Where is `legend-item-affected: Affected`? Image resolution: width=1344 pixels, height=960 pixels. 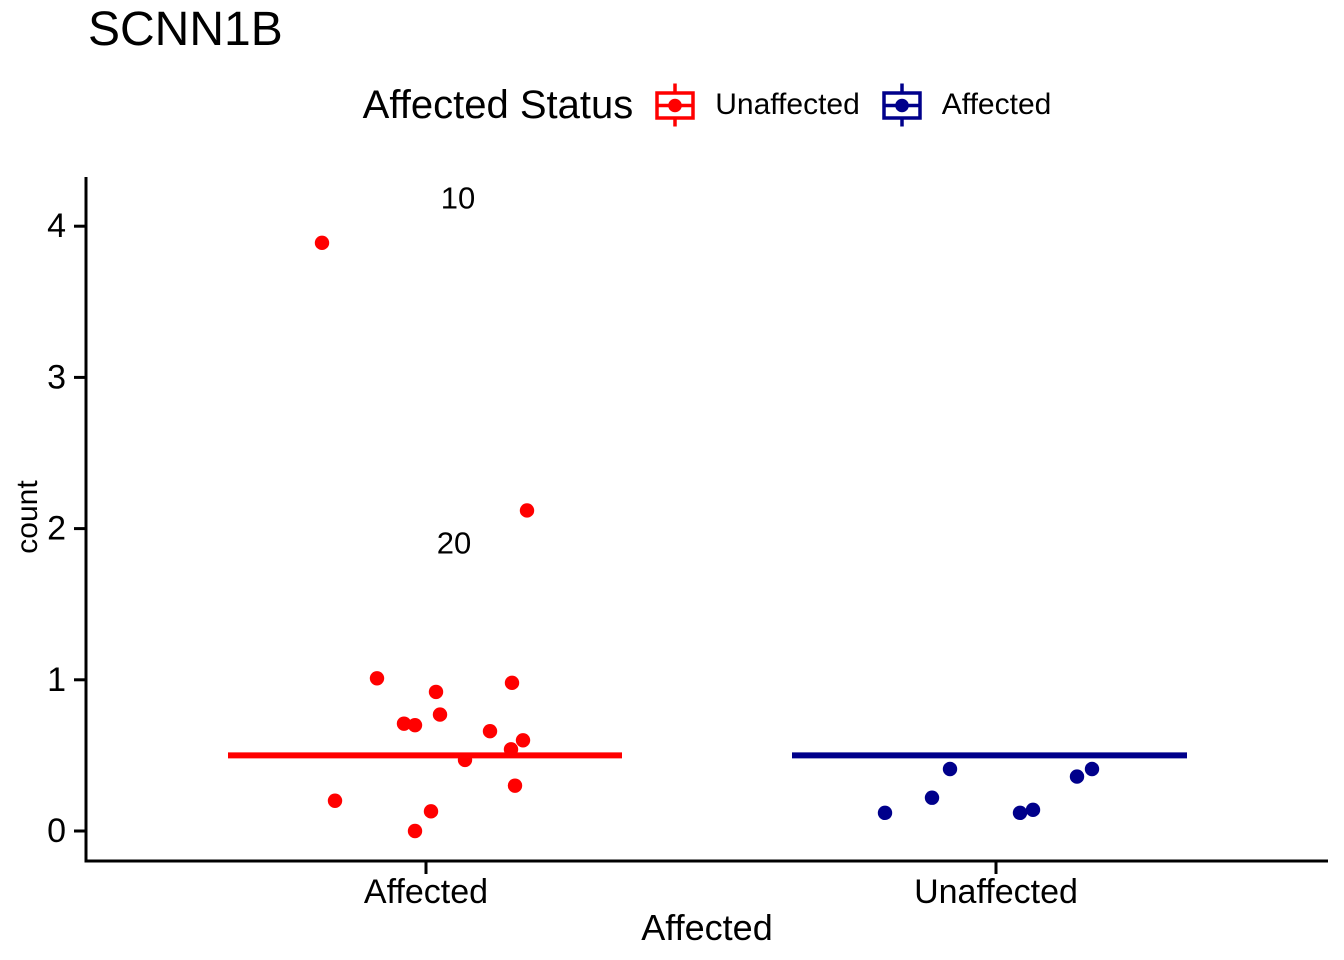
legend-item-affected: Affected is located at coordinates (967, 105).